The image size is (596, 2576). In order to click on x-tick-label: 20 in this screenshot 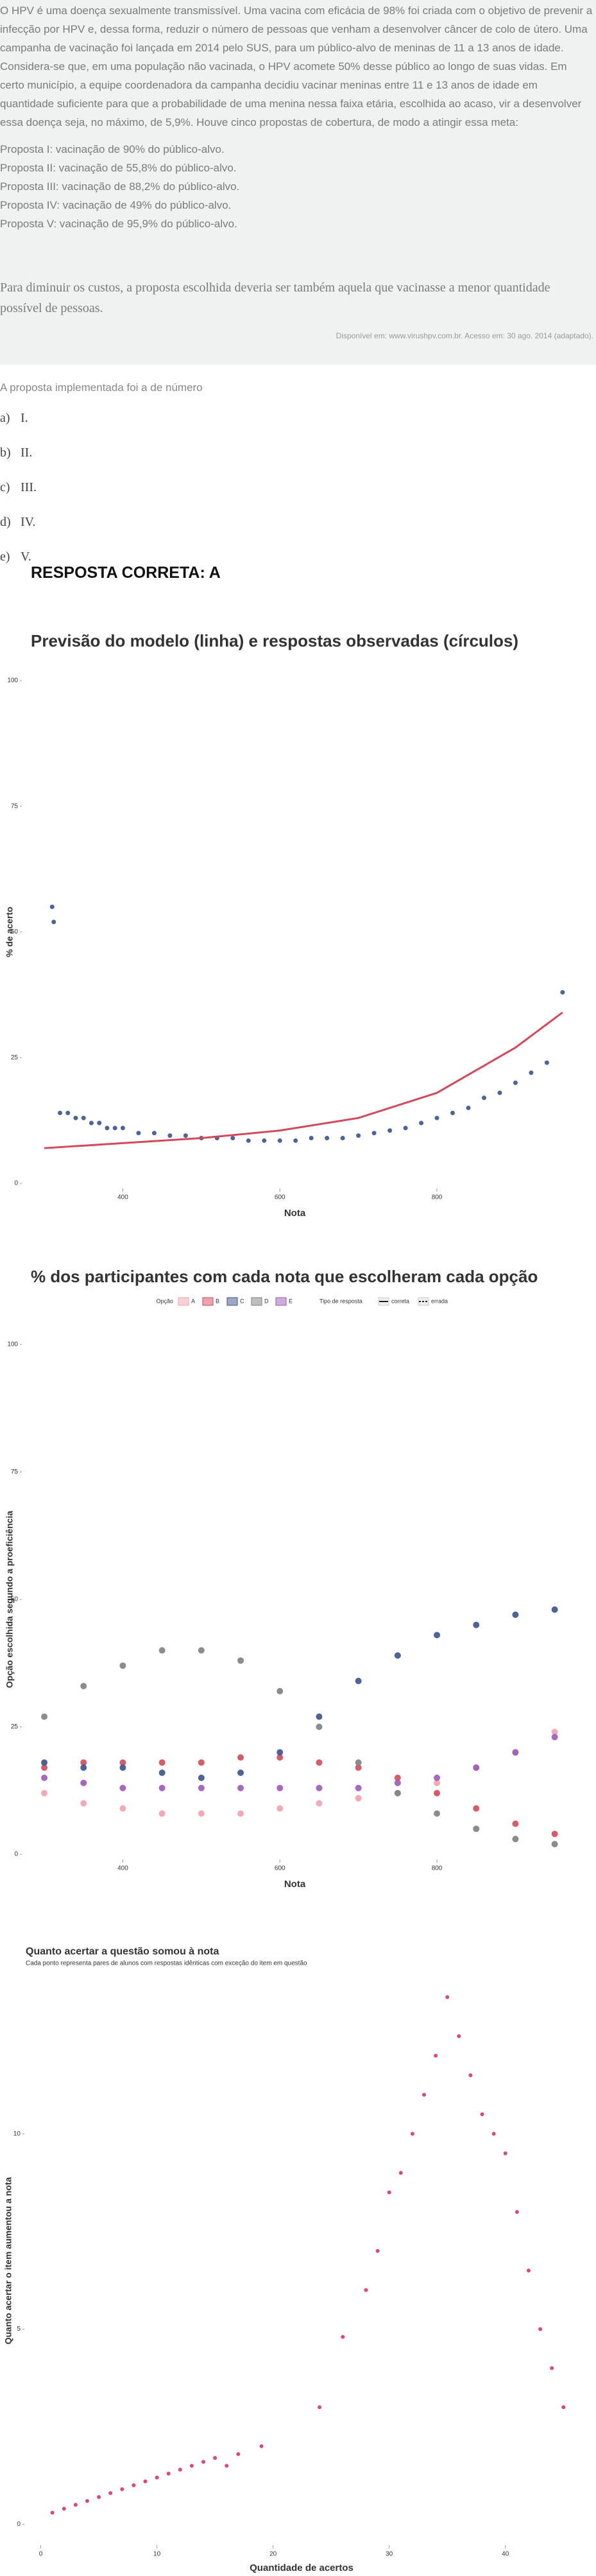, I will do `click(273, 2554)`.